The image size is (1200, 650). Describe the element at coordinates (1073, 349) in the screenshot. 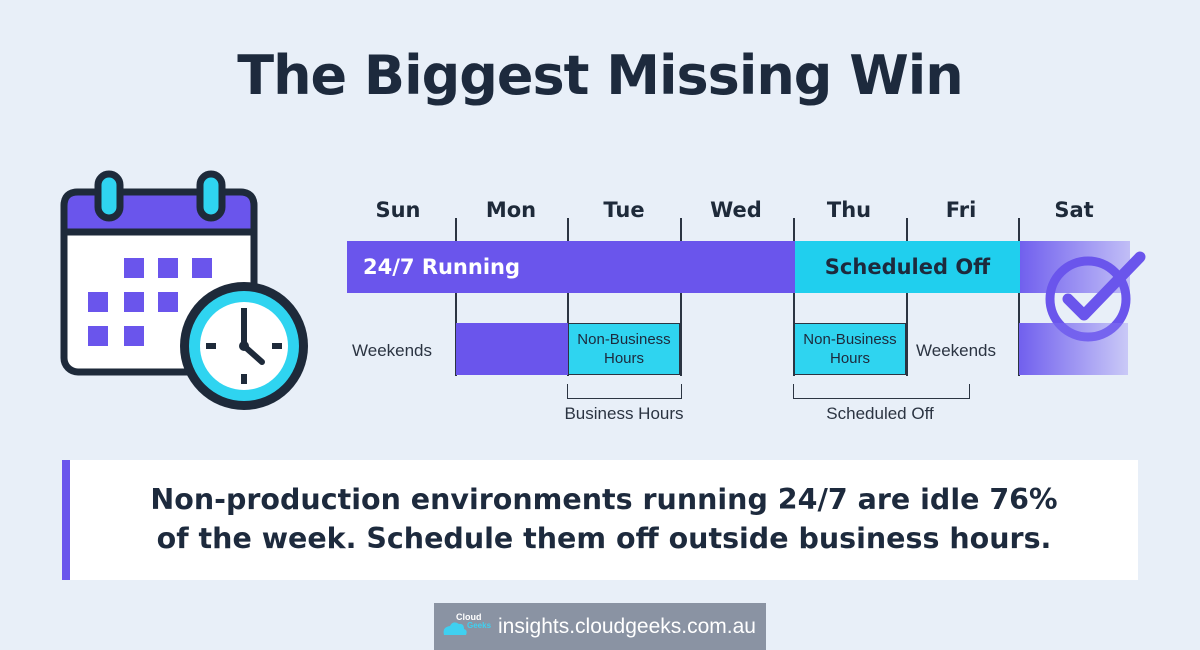

I see `saturday-block` at that location.